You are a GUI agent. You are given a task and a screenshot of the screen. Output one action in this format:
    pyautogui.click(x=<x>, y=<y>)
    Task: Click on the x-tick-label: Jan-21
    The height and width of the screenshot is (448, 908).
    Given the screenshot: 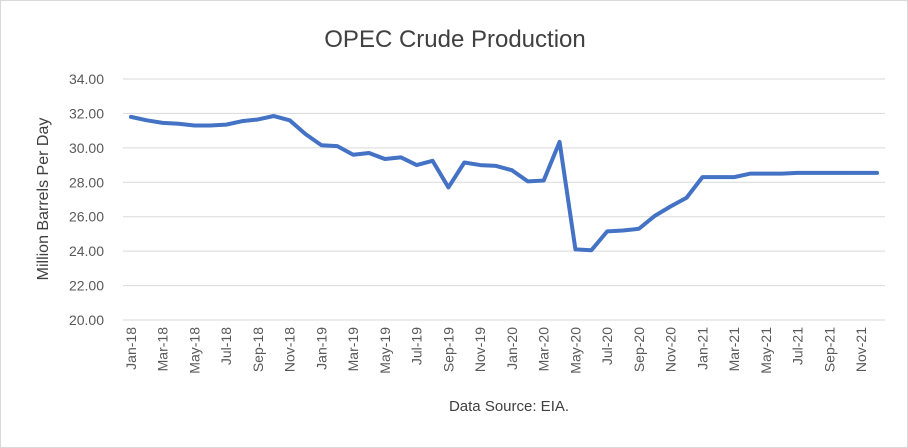 What is the action you would take?
    pyautogui.click(x=702, y=348)
    